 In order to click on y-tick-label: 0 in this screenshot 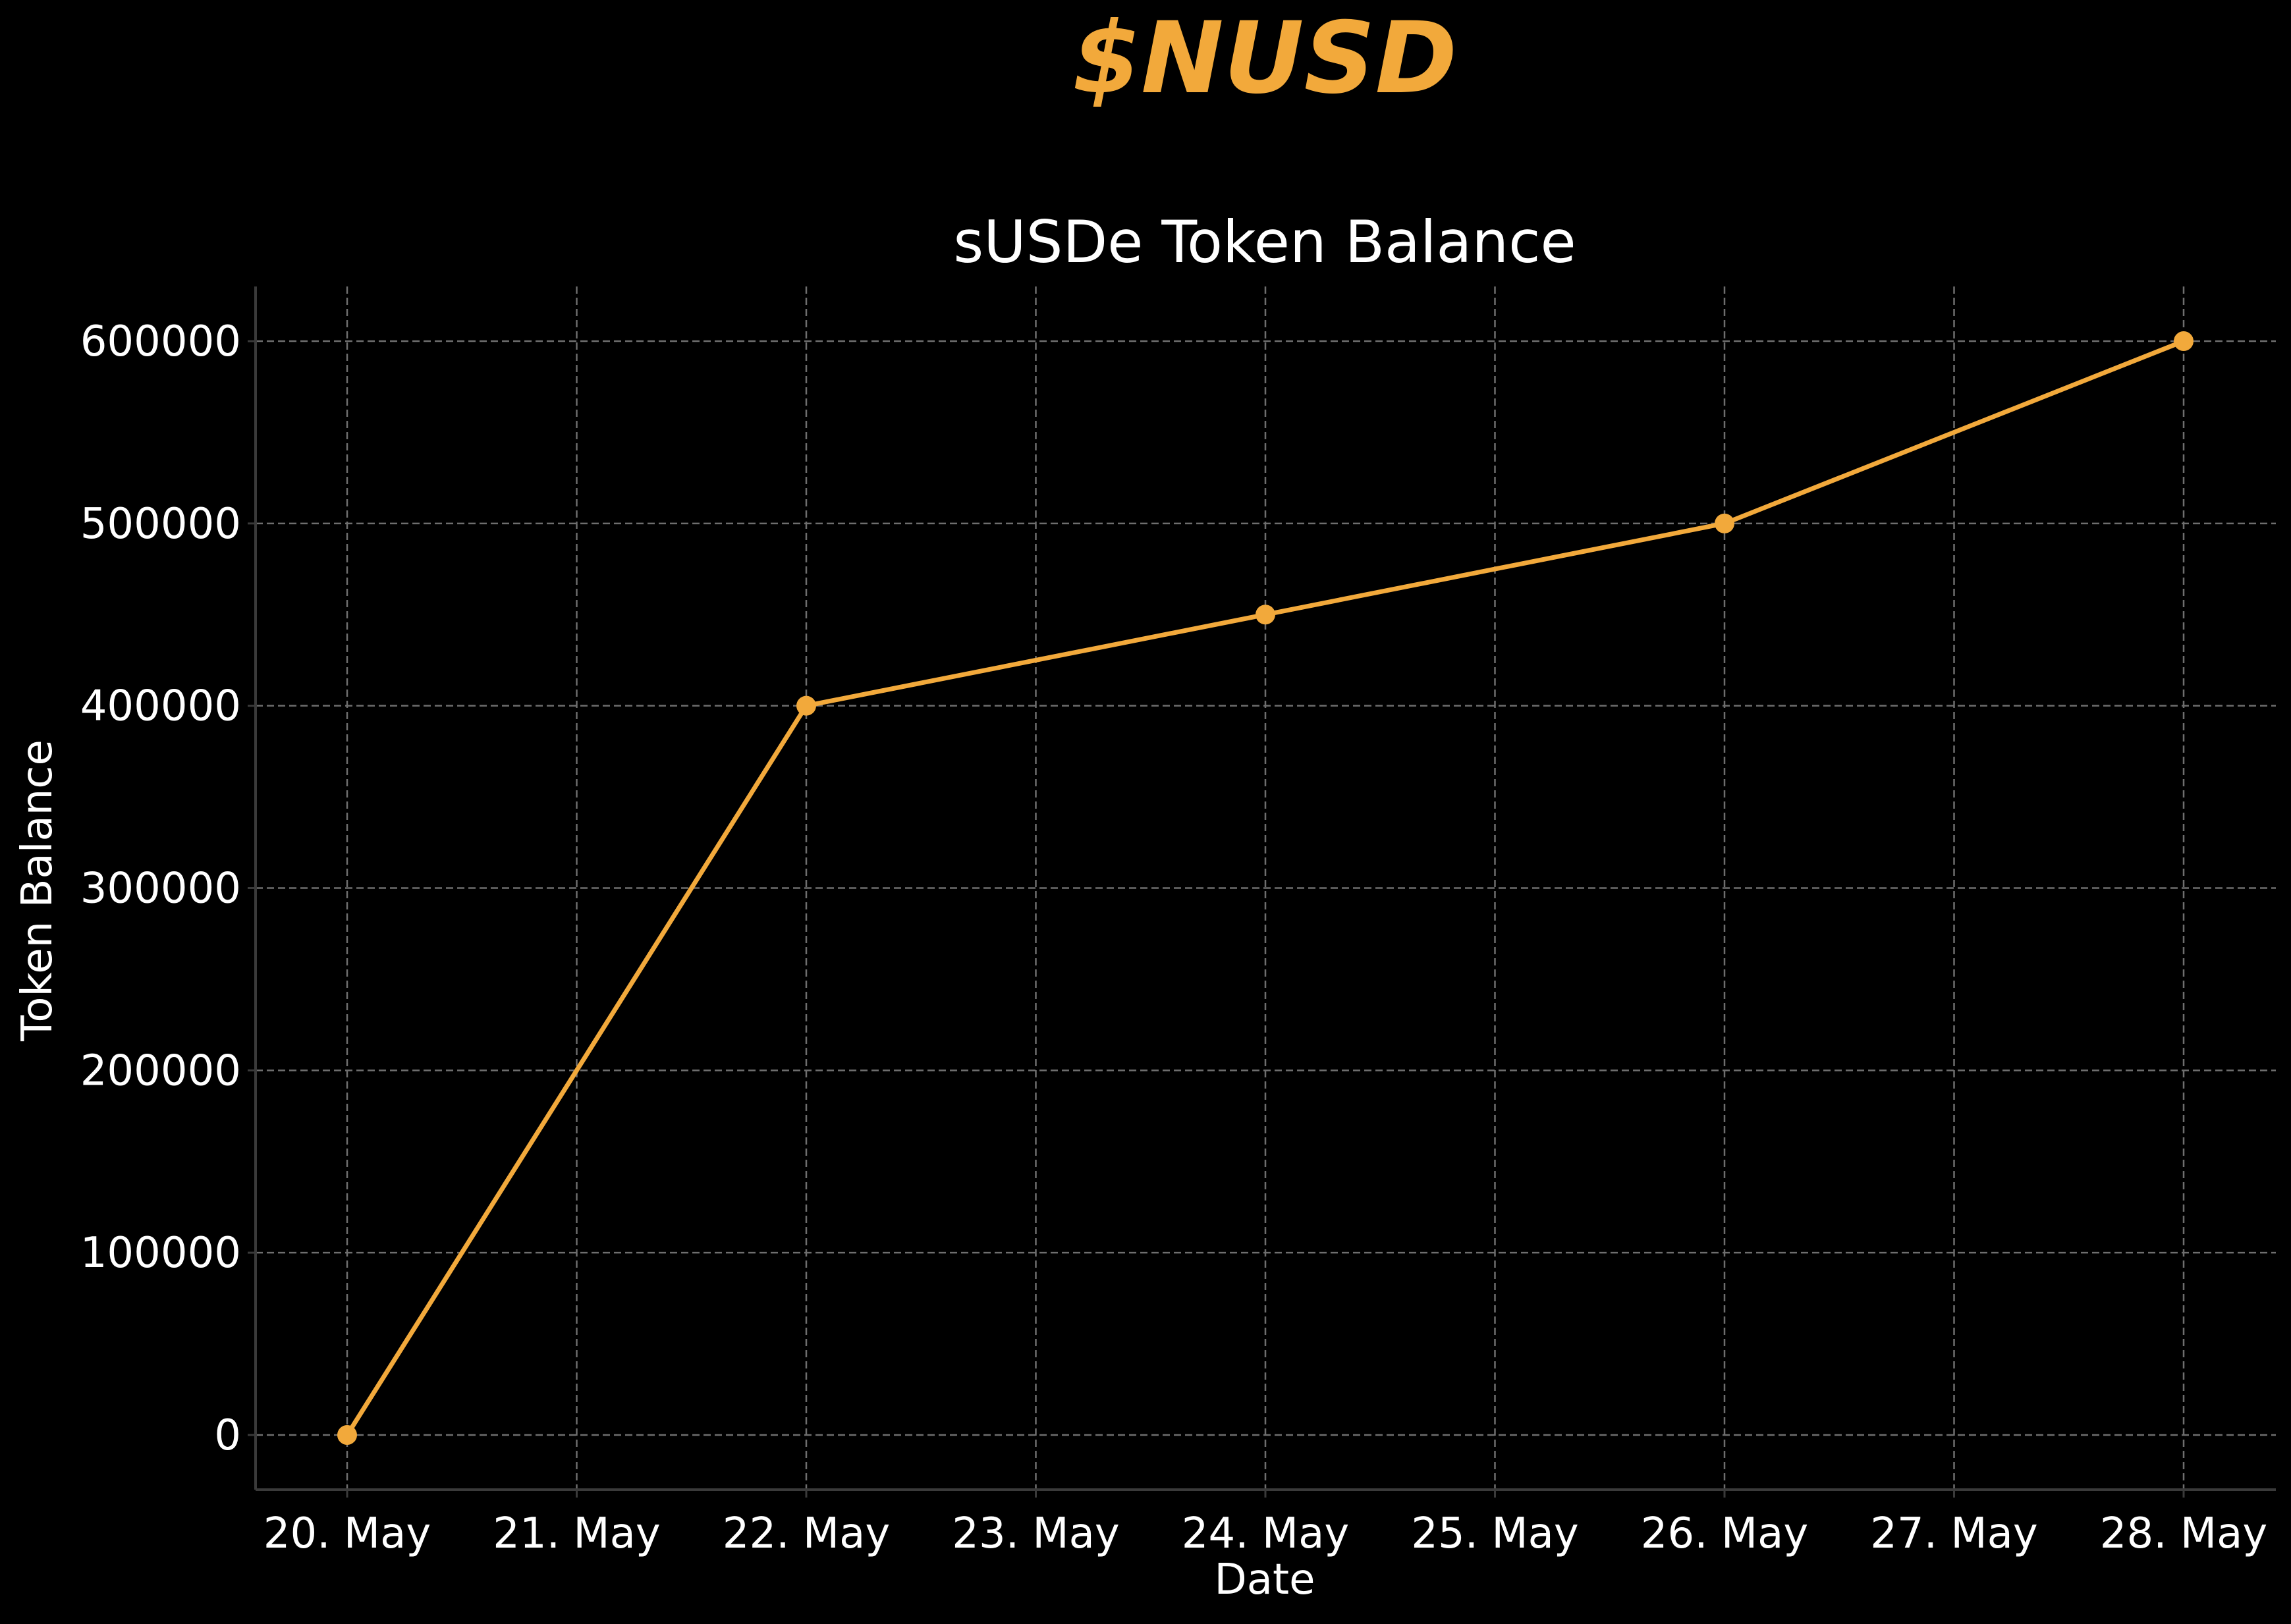, I will do `click(227, 1435)`.